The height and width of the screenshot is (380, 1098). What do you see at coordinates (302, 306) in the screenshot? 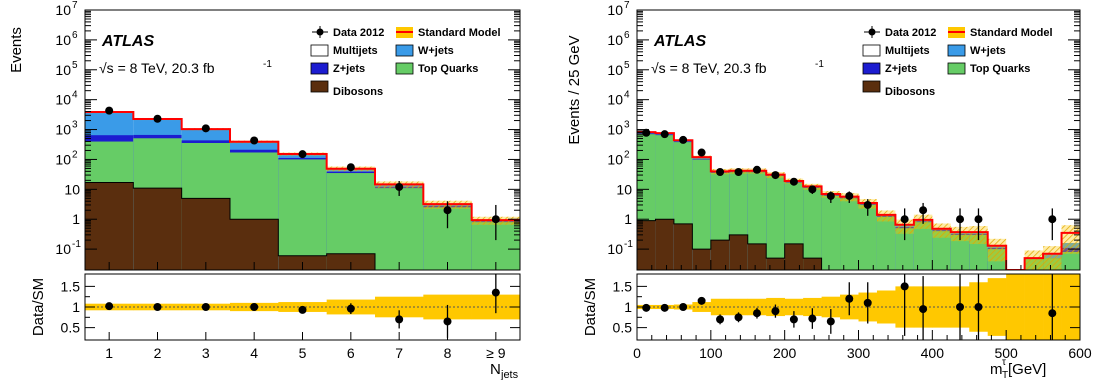
I see `ratio-area` at bounding box center [302, 306].